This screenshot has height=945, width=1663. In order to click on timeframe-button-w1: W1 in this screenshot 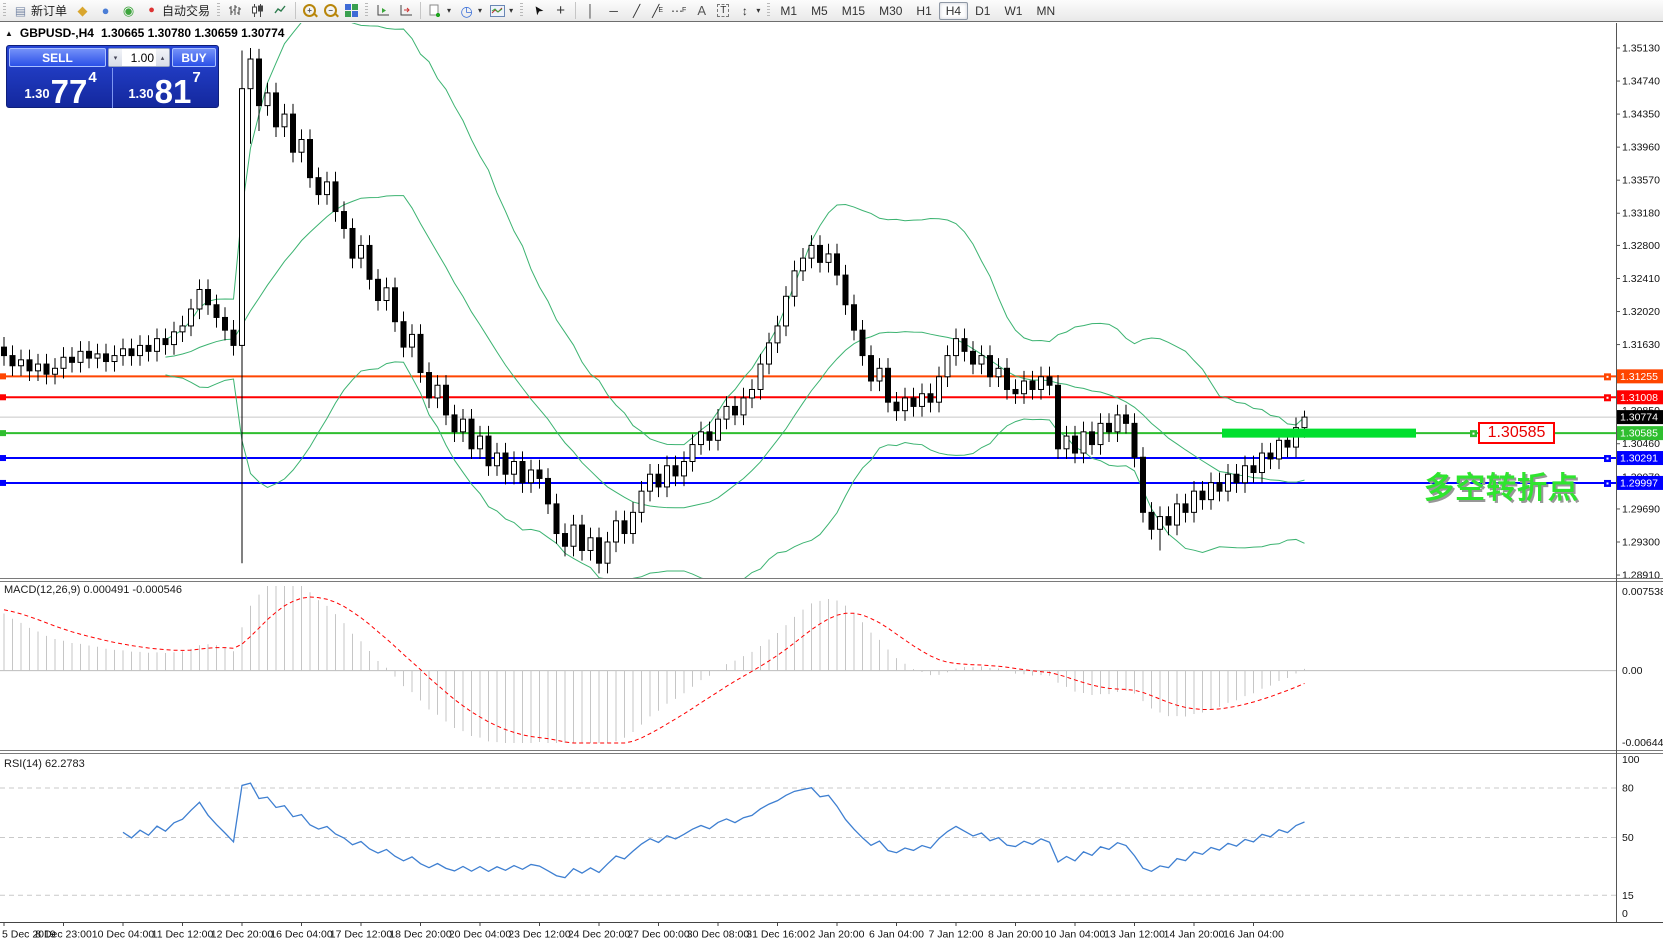, I will do `click(1013, 10)`.